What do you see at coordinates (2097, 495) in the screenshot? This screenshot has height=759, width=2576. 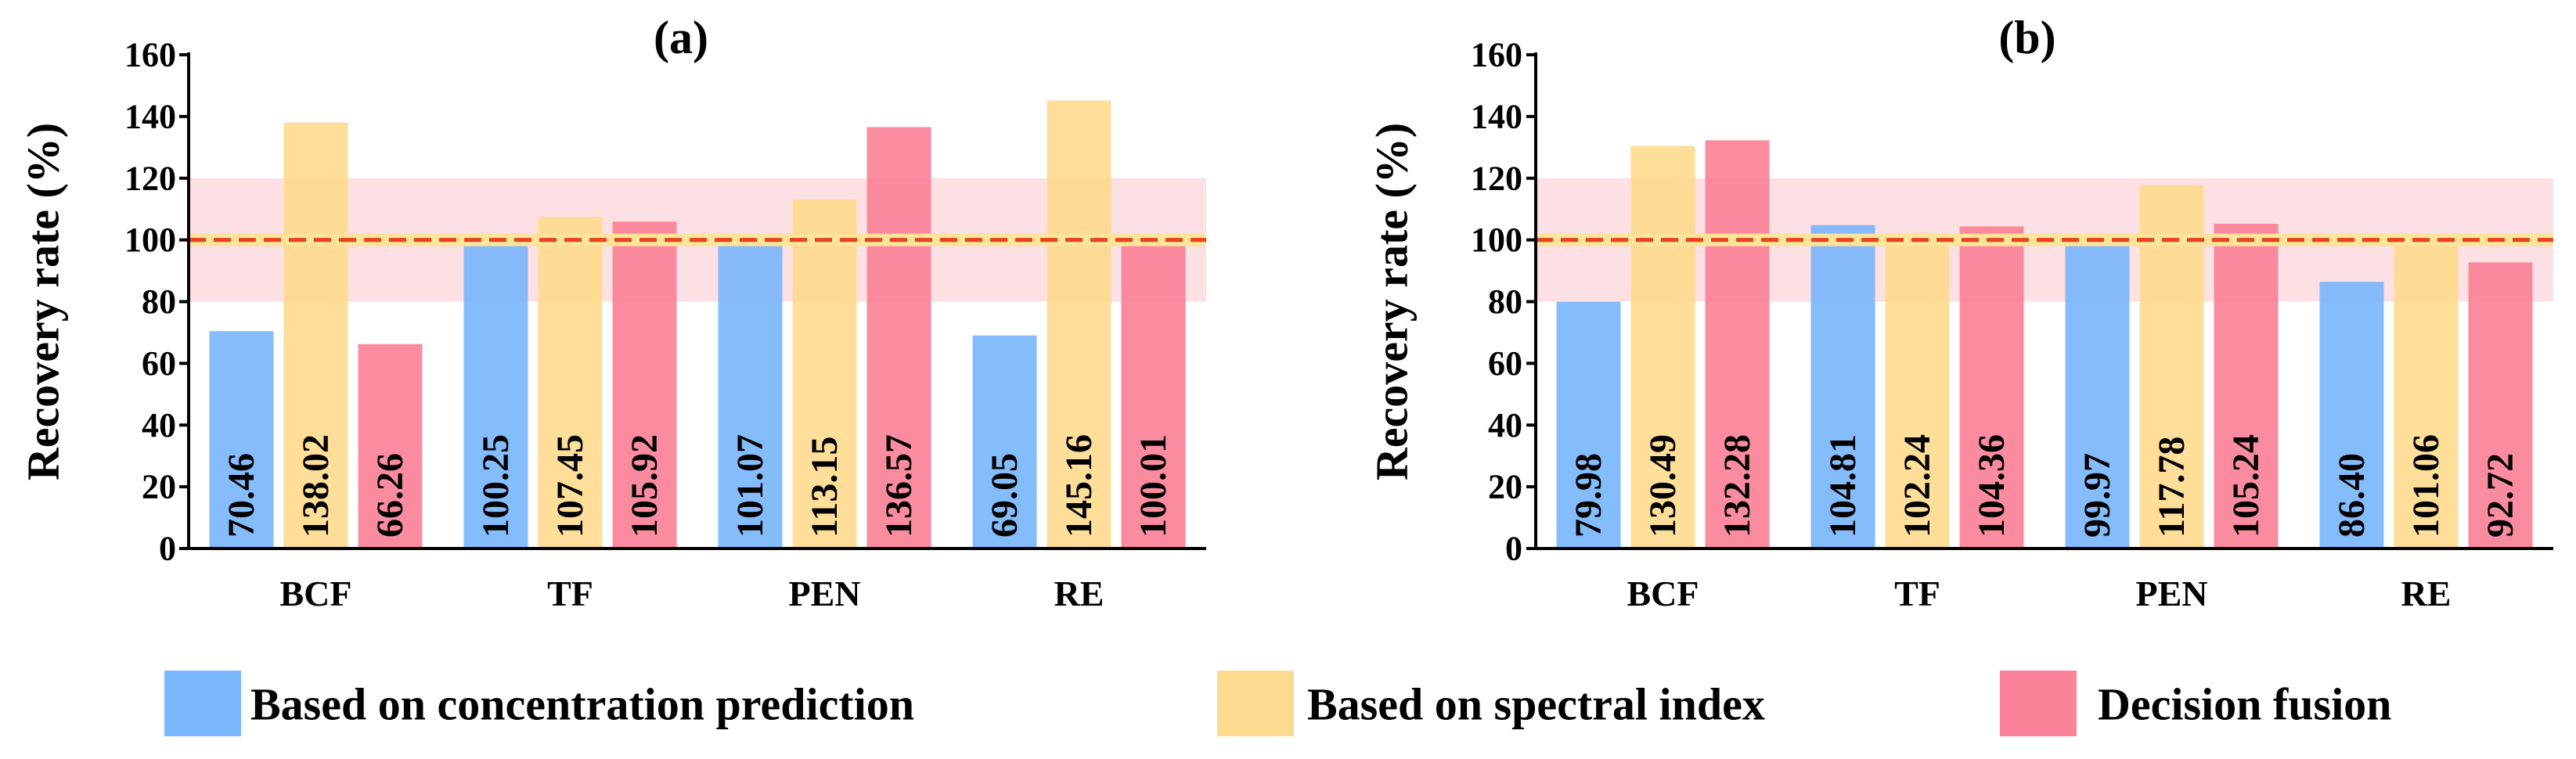 I see `data-label: 99.97` at bounding box center [2097, 495].